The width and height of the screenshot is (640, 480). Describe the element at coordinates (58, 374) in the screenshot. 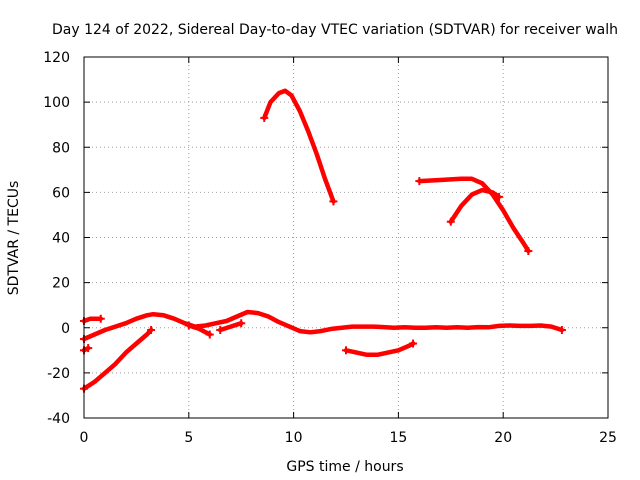

I see `y-tick-label: -20` at that location.